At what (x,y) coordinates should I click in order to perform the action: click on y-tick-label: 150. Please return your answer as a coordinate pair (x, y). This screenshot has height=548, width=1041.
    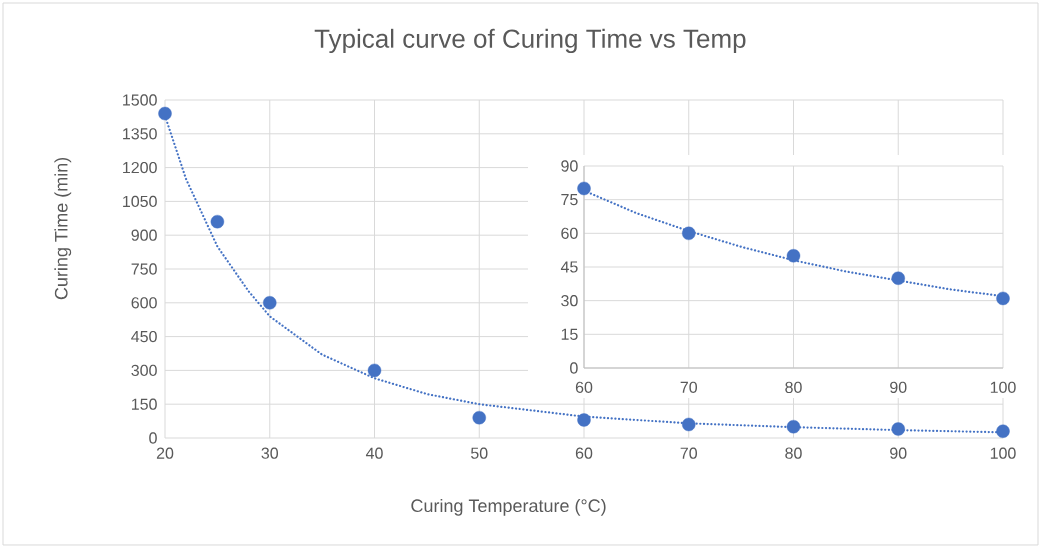
    Looking at the image, I should click on (144, 404).